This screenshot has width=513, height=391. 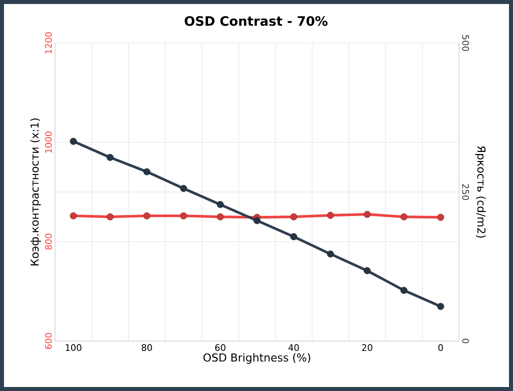 I want to click on y2-tick-label: 250, so click(x=465, y=192).